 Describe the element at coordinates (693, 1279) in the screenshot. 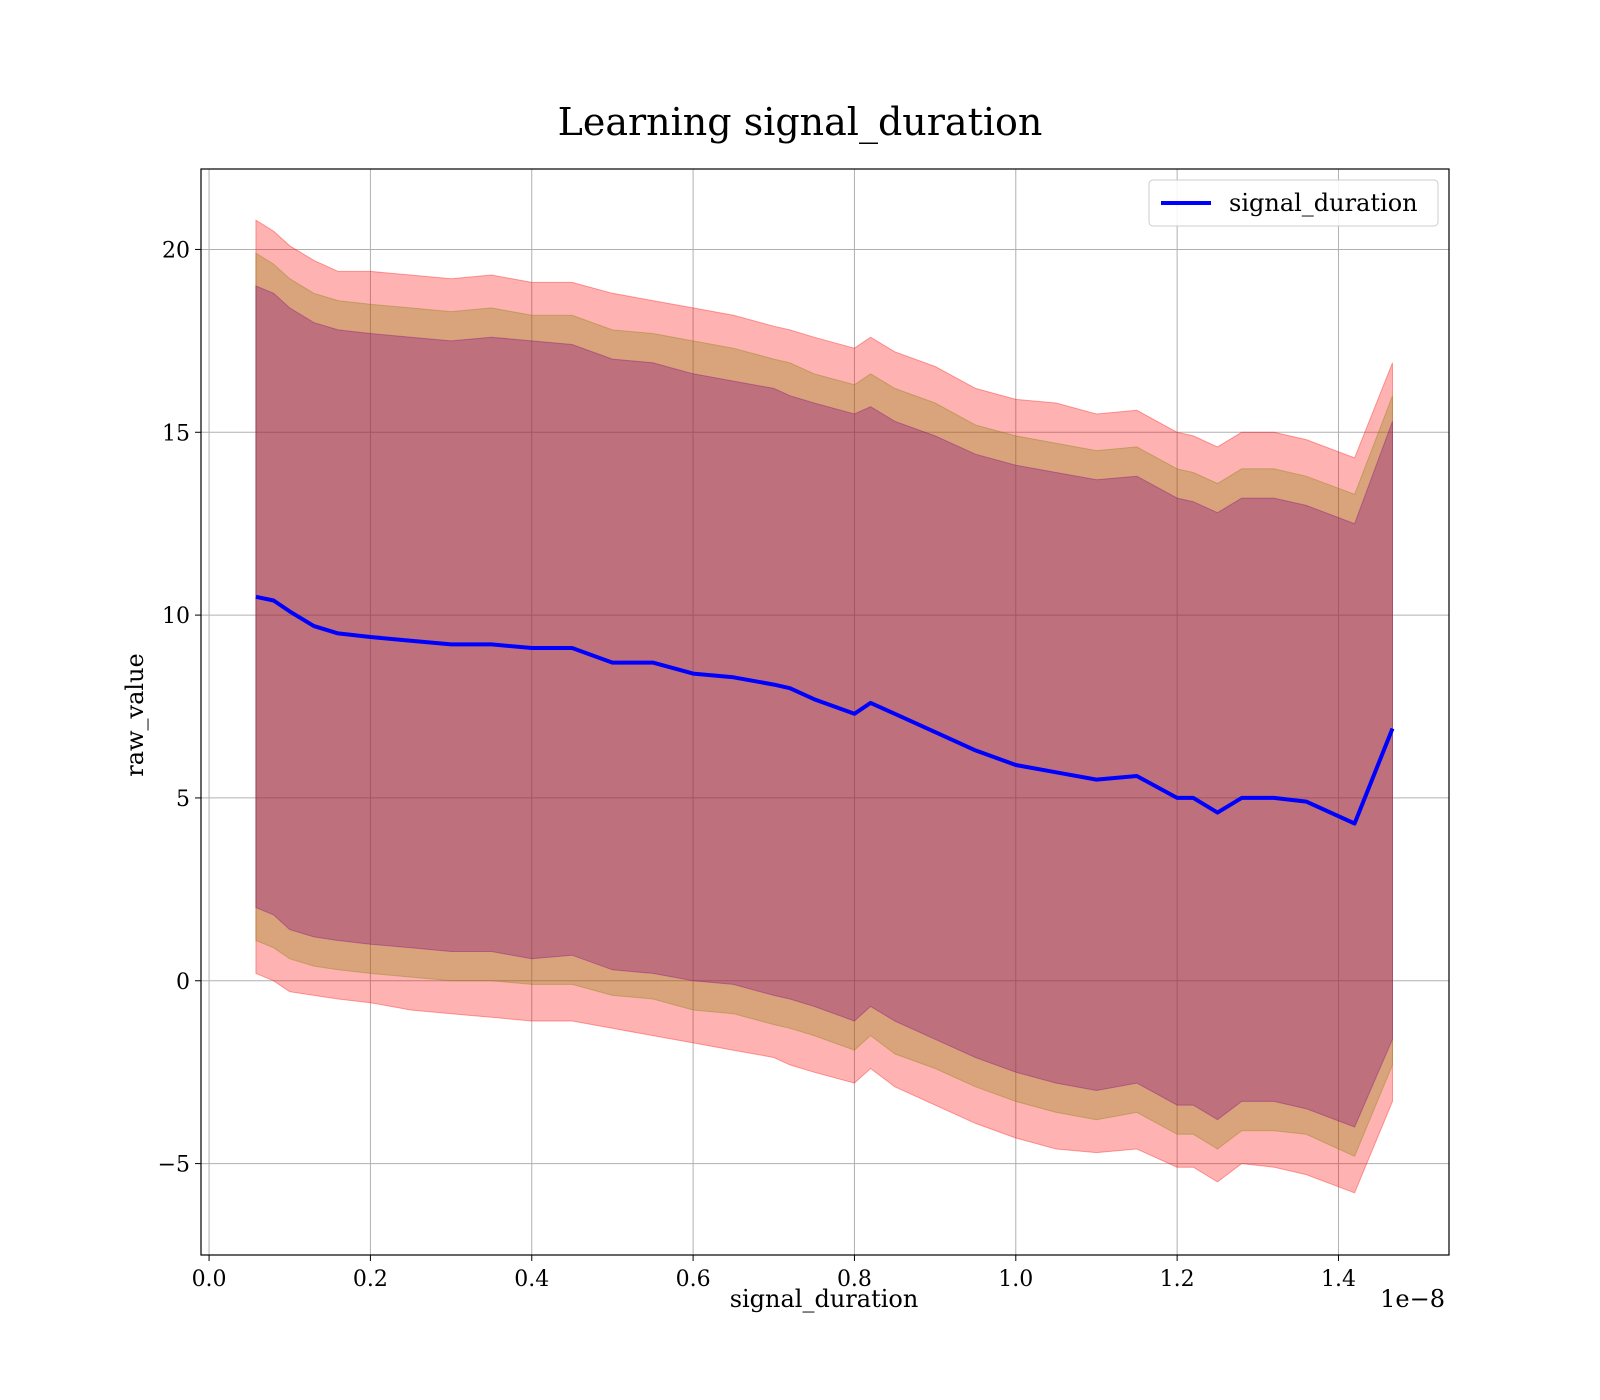

I see `x-tick-label: 0.6` at that location.